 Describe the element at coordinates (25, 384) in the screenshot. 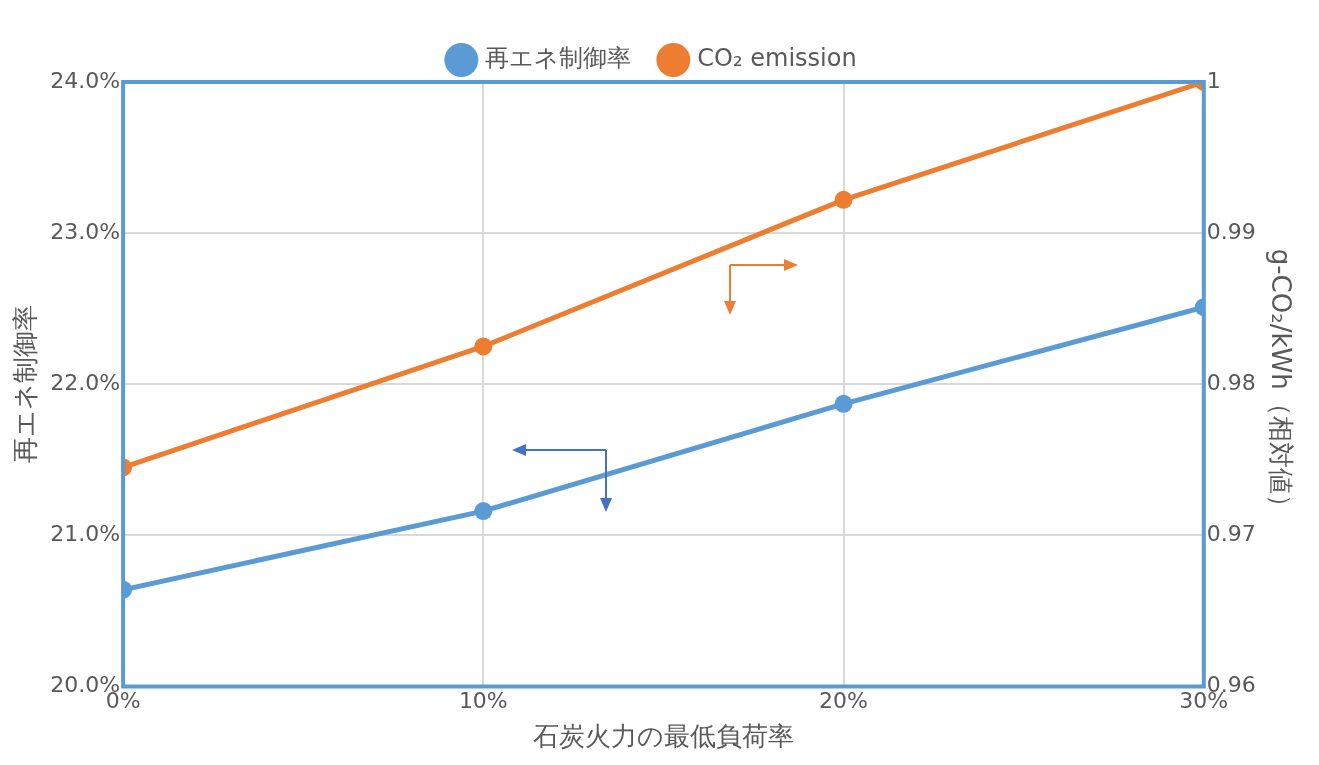

I see `y-axis-title: 再エネ制御率` at that location.